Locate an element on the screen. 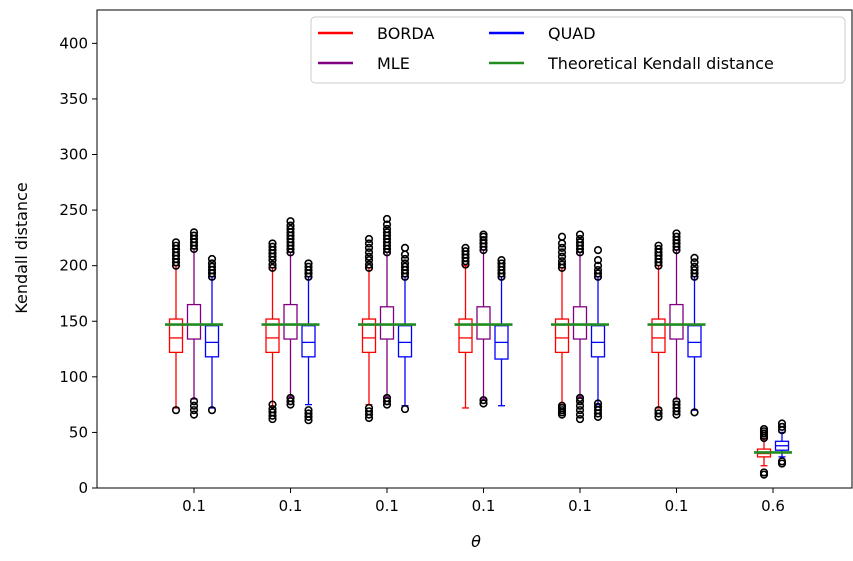  legend-item: QUAD is located at coordinates (542, 33).